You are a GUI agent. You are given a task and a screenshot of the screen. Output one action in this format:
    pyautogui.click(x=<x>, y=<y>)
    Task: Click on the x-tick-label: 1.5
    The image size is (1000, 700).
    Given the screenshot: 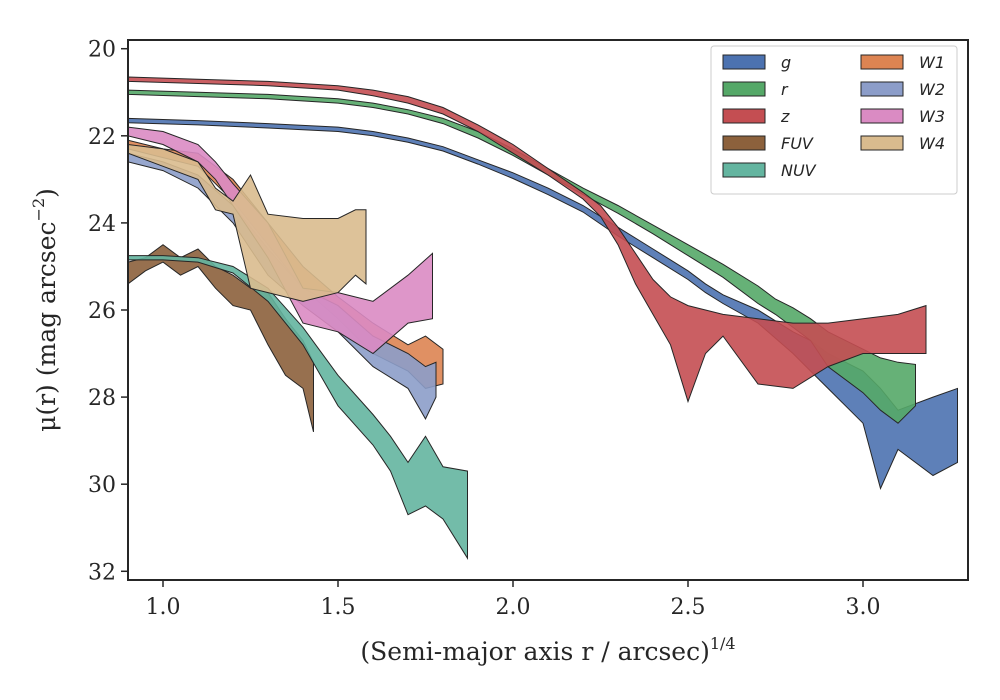 What is the action you would take?
    pyautogui.click(x=338, y=607)
    